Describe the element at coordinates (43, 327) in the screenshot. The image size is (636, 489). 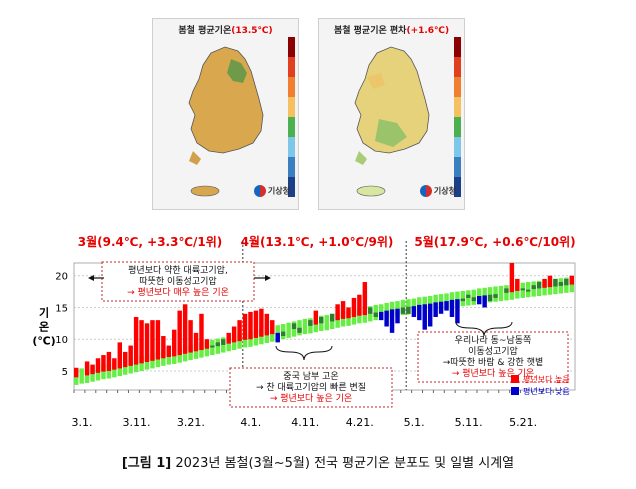
I see `y-axis-label: 기 온 (℃)` at that location.